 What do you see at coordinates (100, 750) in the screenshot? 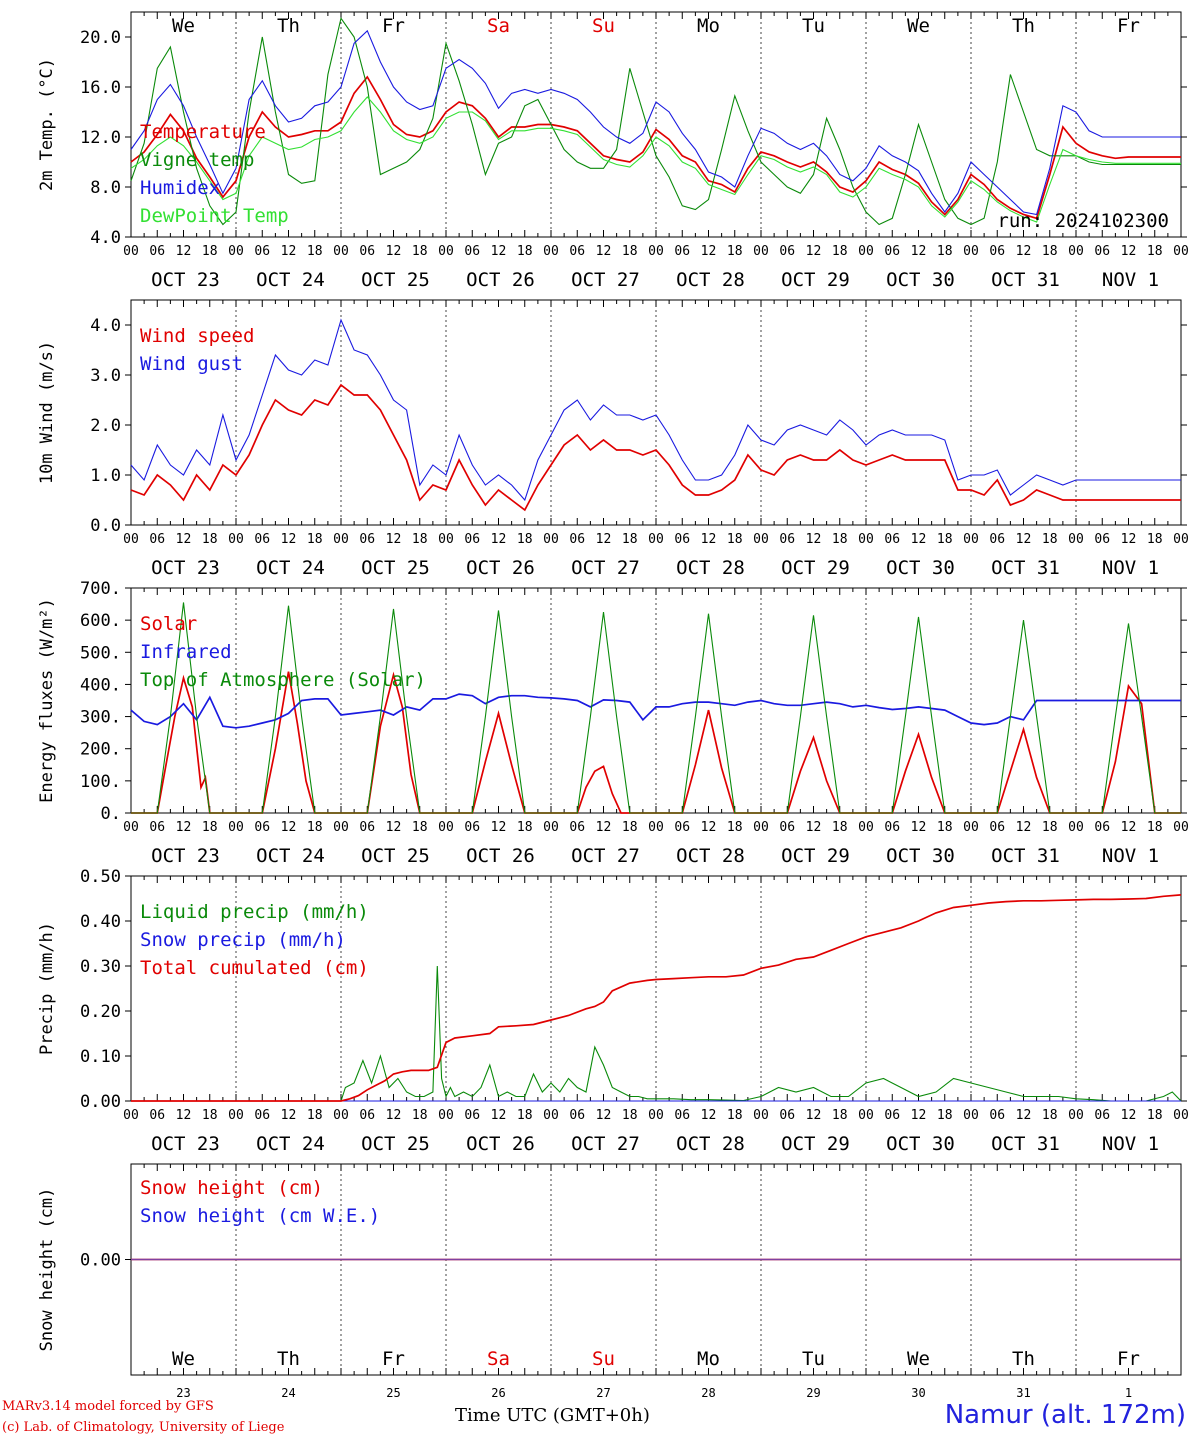
I see `y-tick-label: 200.` at bounding box center [100, 750].